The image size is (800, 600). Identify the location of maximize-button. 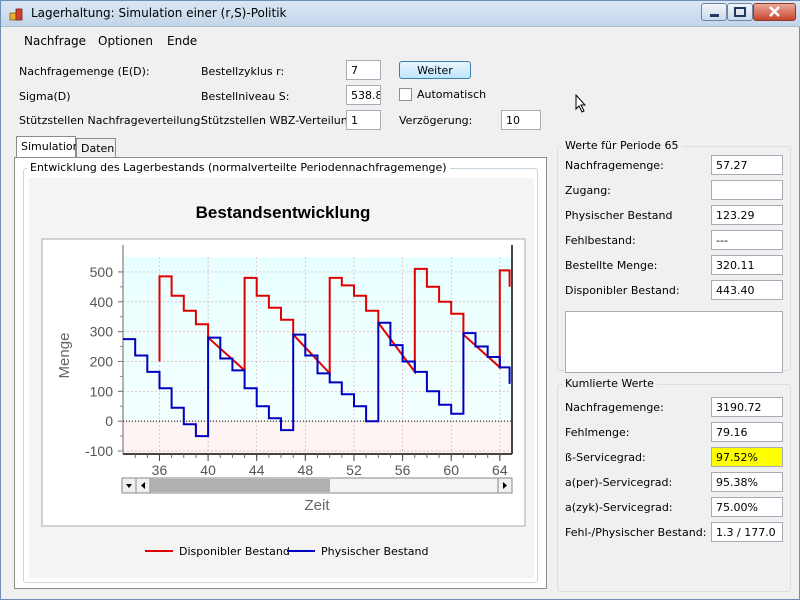
(740, 12).